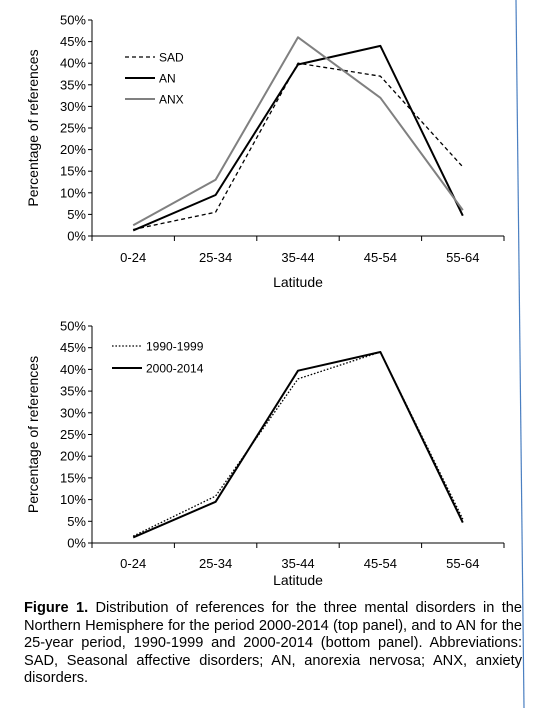  I want to click on legend-label: AN, so click(167, 79).